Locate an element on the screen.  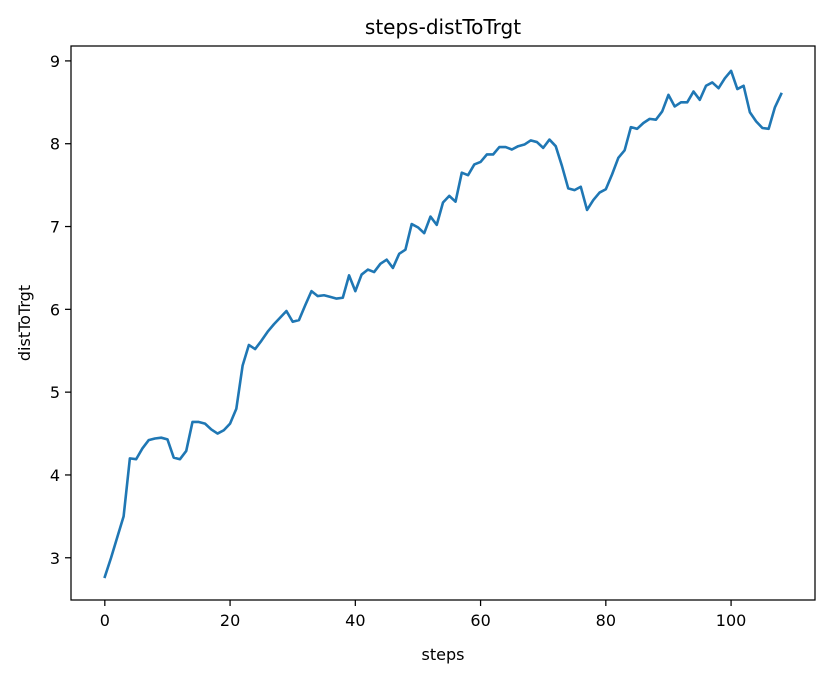
x-tick-label: 20 is located at coordinates (230, 620).